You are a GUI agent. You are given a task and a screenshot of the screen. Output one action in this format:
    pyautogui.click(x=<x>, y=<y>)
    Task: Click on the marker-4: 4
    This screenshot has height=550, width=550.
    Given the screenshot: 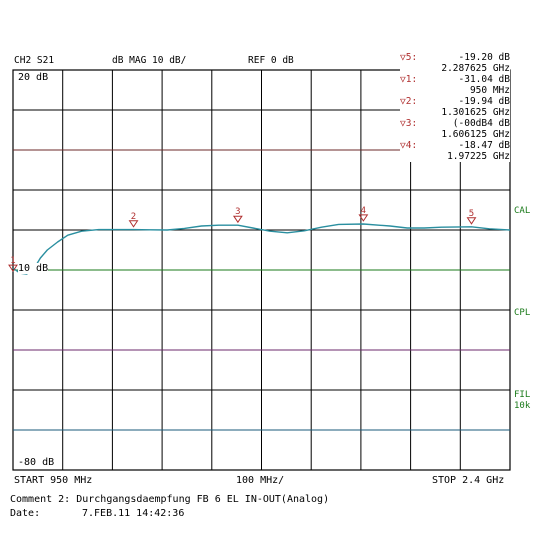 What is the action you would take?
    pyautogui.click(x=363, y=214)
    